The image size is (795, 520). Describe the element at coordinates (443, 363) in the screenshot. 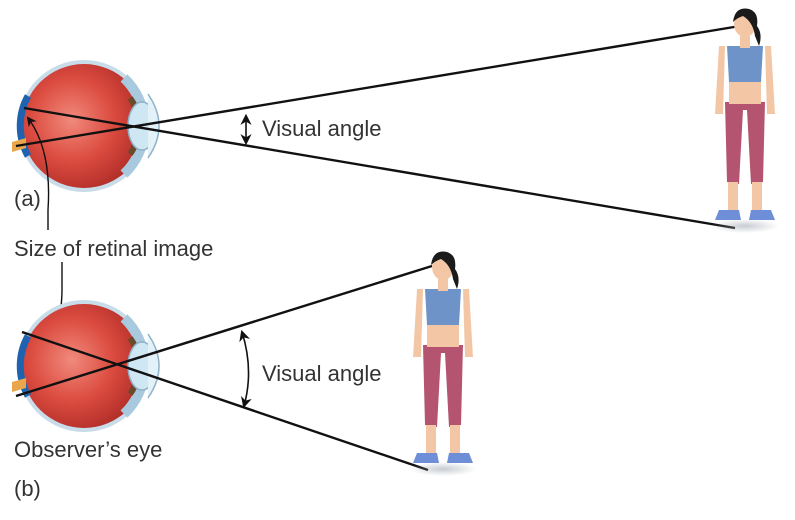

I see `person-near-icon` at that location.